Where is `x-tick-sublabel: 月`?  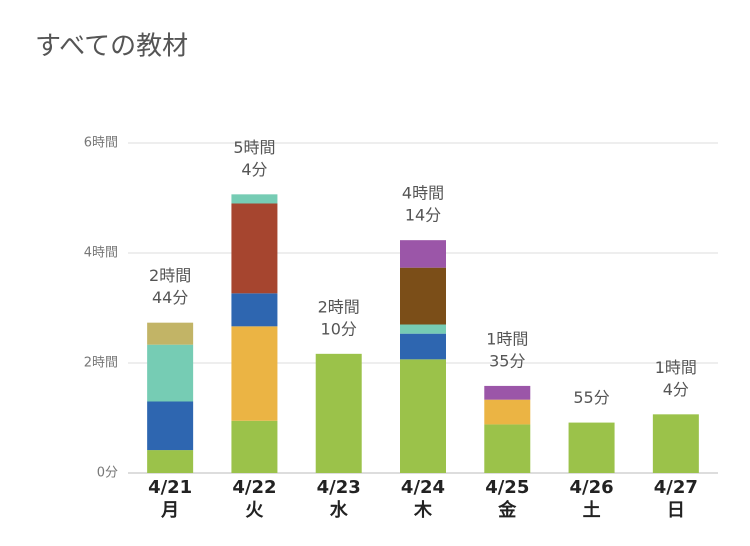 x-tick-sublabel: 月 is located at coordinates (169, 510).